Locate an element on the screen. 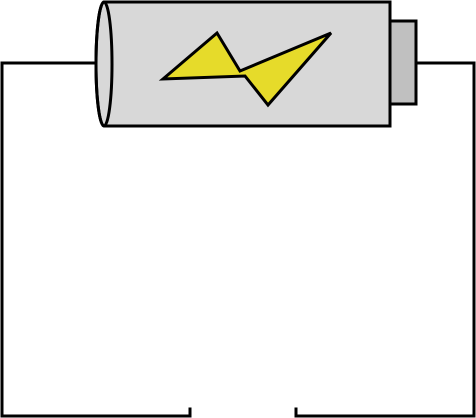  lightning-bolt-icon is located at coordinates (245, 69).